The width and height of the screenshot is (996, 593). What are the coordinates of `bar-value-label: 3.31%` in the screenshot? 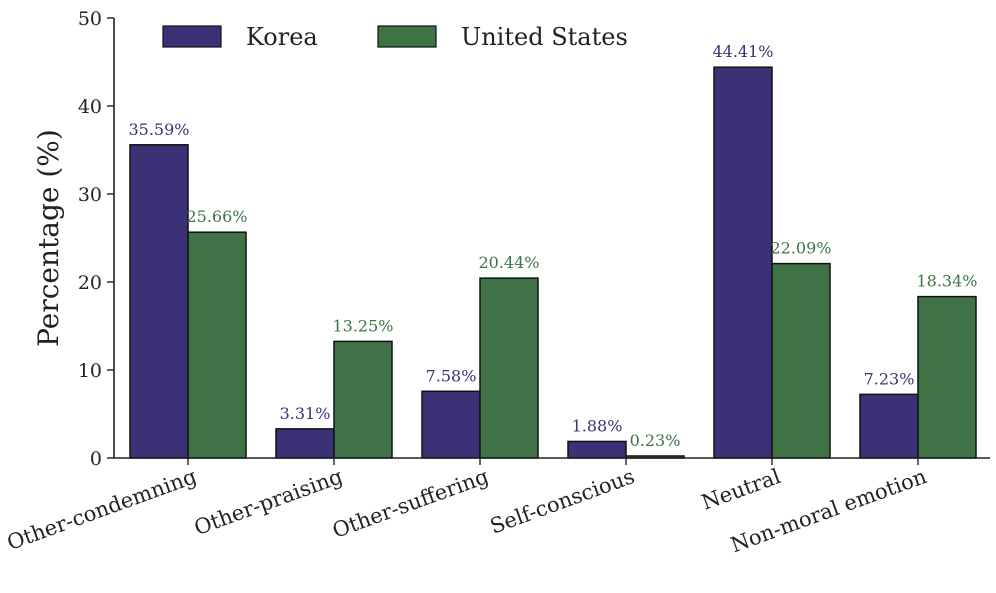 It's located at (305, 413).